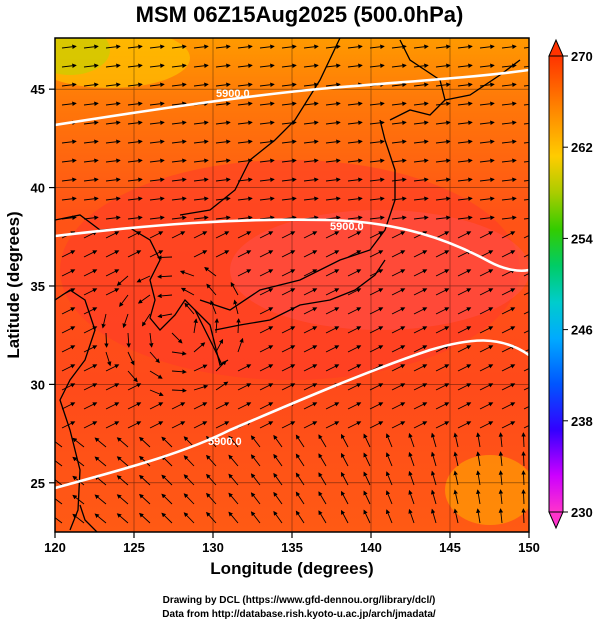 This screenshot has width=599, height=625. Describe the element at coordinates (300, 295) in the screenshot. I see `honshu-south-coast` at that location.